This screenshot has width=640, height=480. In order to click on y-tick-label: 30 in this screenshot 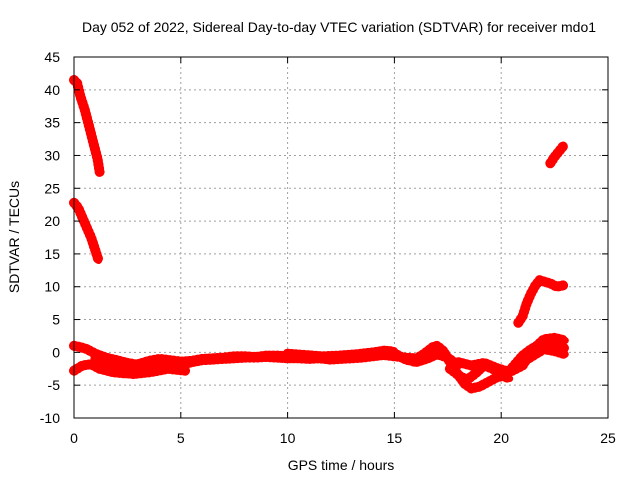, I will do `click(52, 155)`.